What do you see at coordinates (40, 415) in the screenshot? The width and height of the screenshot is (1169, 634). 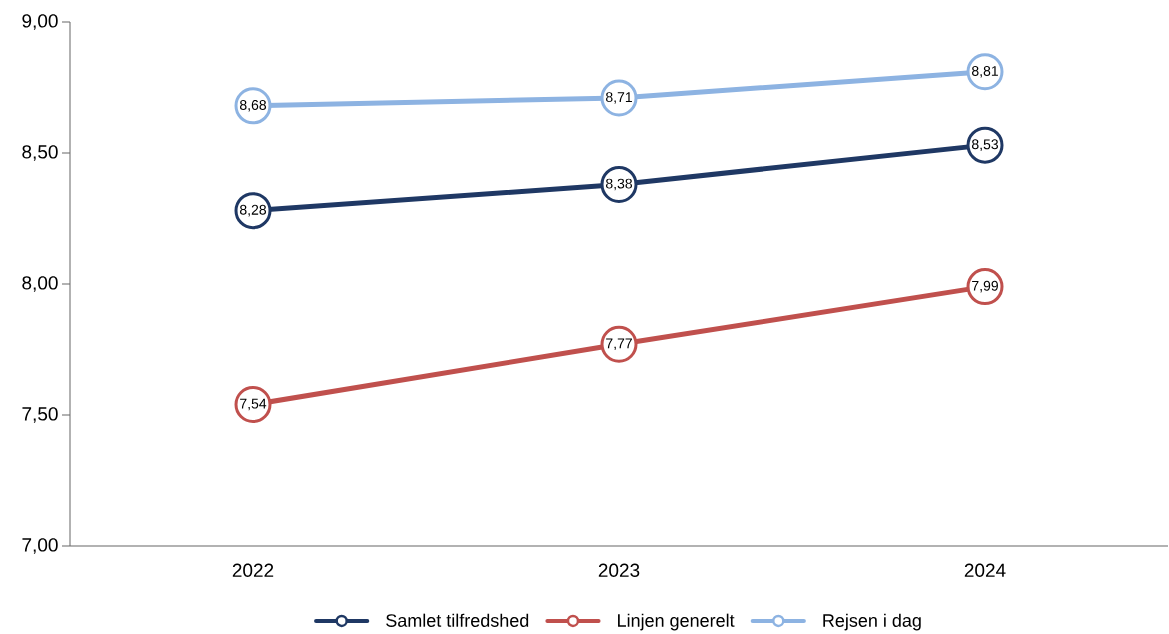 I see `y-tick-label: 7,50` at bounding box center [40, 415].